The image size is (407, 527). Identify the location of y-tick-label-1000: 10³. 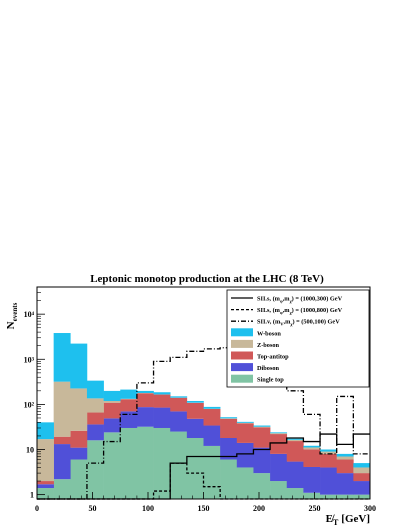
(29, 359).